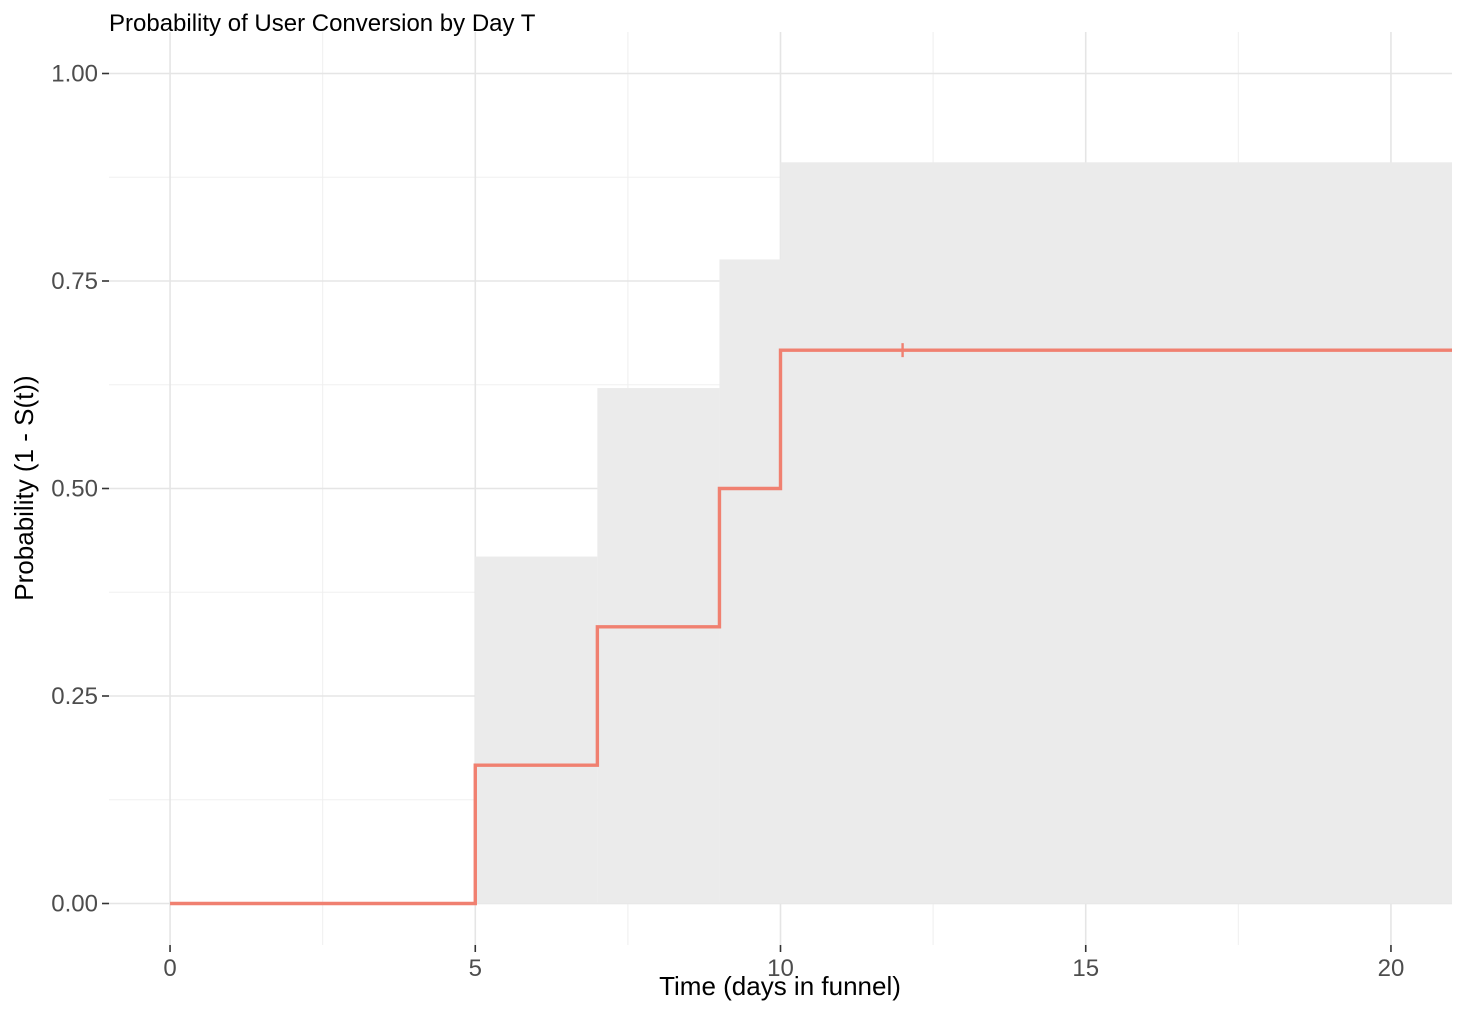 Image resolution: width=1462 pixels, height=1011 pixels. What do you see at coordinates (1085, 968) in the screenshot?
I see `x-tick-label: 15` at bounding box center [1085, 968].